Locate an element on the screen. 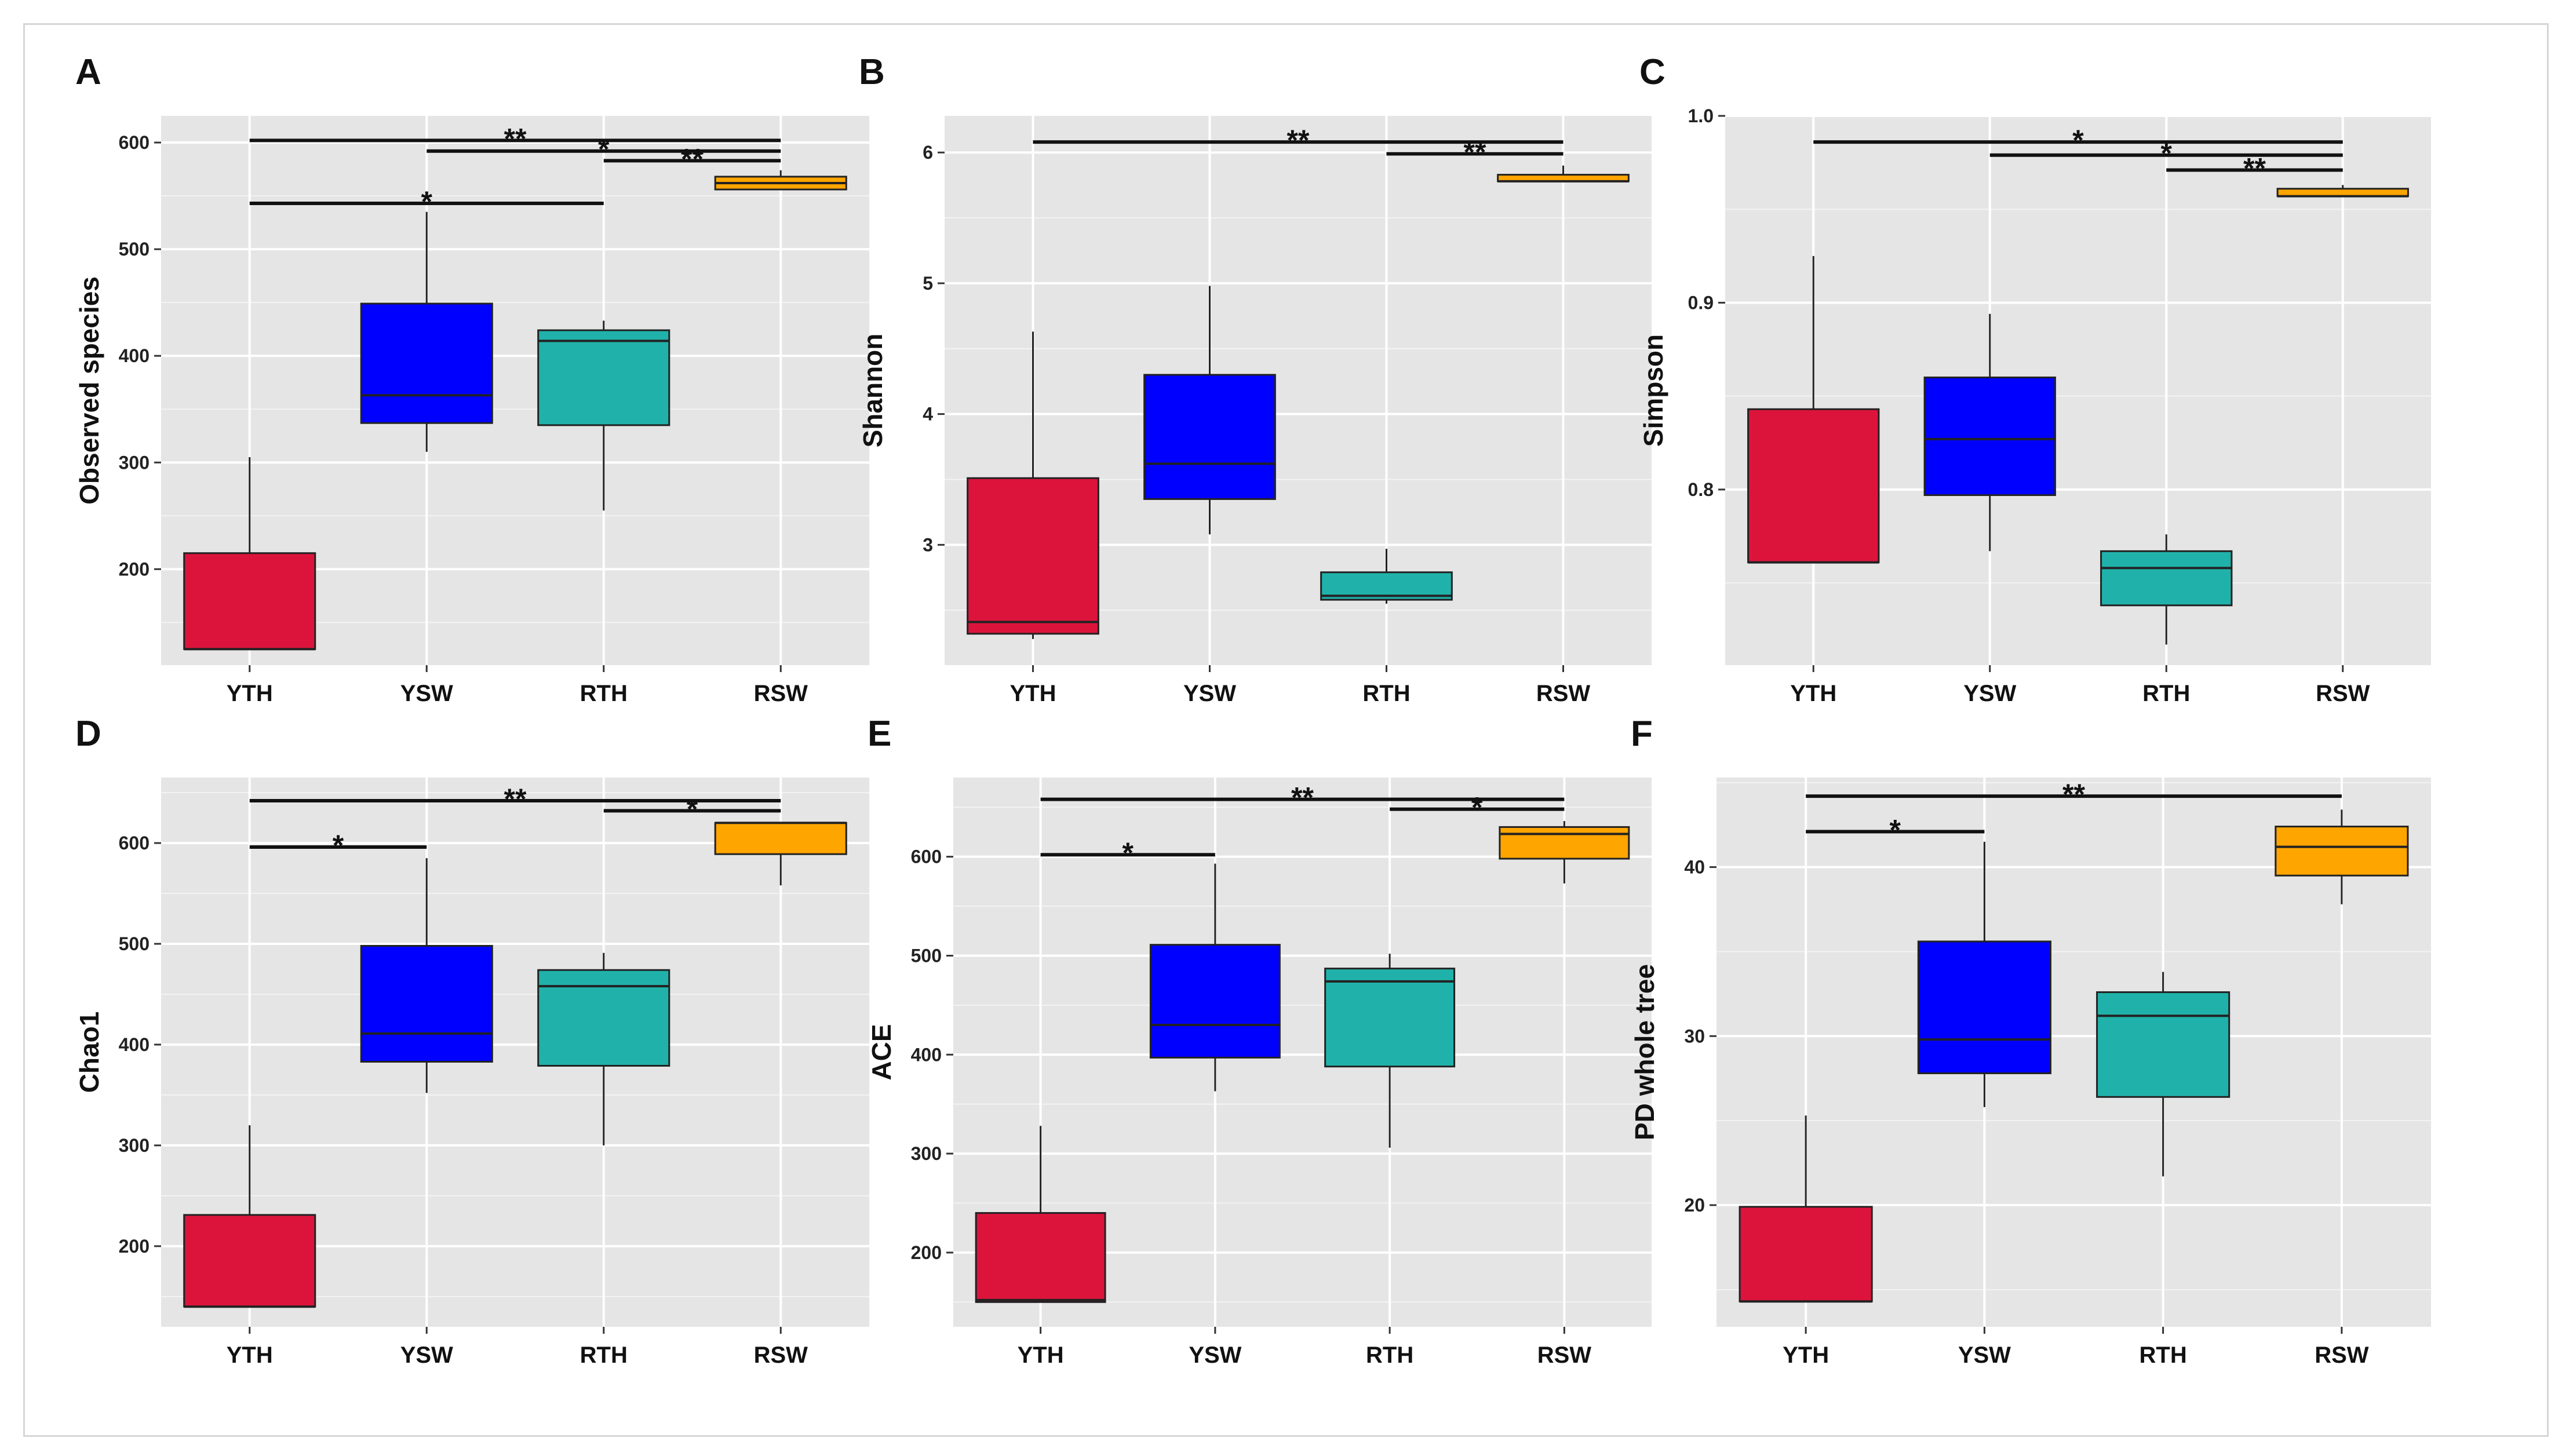  y-tick-label: 0.8 is located at coordinates (1701, 490).